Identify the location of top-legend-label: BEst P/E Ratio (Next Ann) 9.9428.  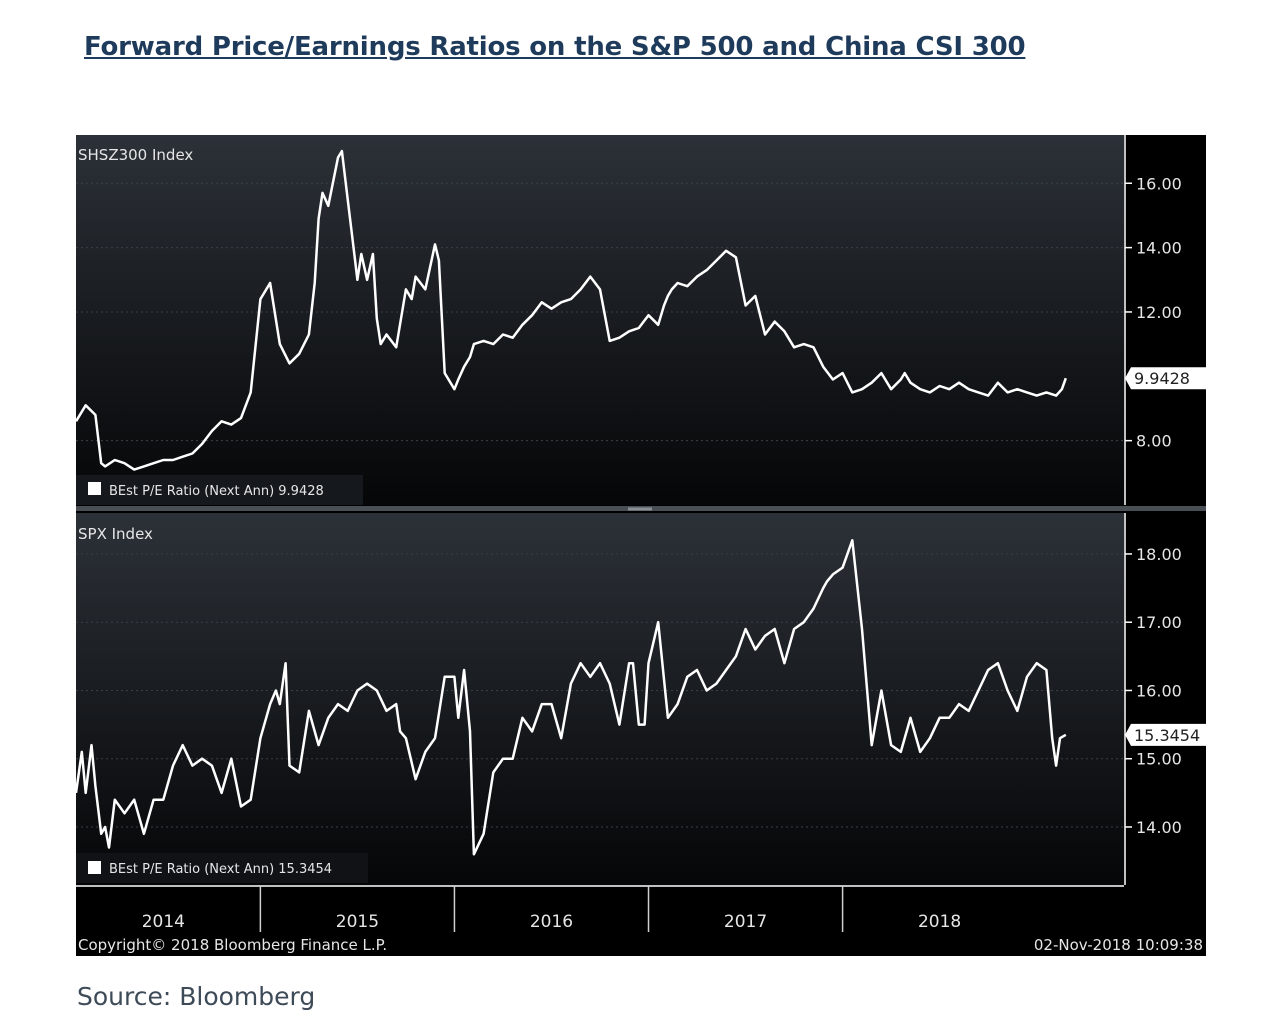
(216, 491).